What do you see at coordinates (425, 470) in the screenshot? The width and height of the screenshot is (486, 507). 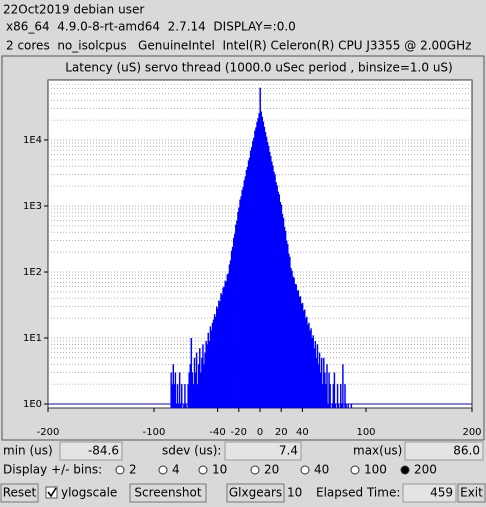 I see `radio-label: 200` at bounding box center [425, 470].